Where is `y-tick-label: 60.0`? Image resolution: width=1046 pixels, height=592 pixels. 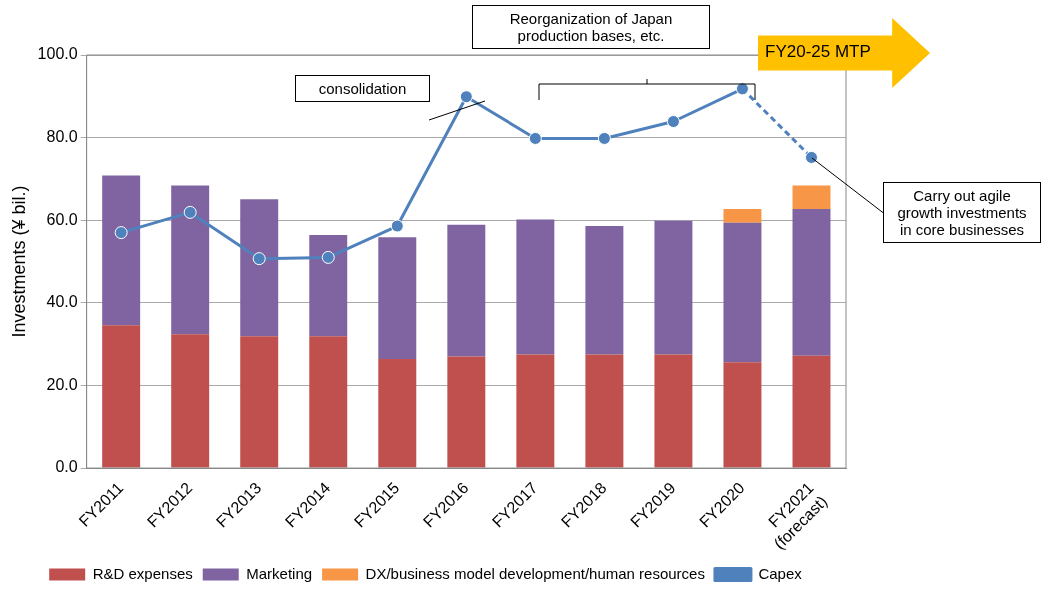 y-tick-label: 60.0 is located at coordinates (62, 219).